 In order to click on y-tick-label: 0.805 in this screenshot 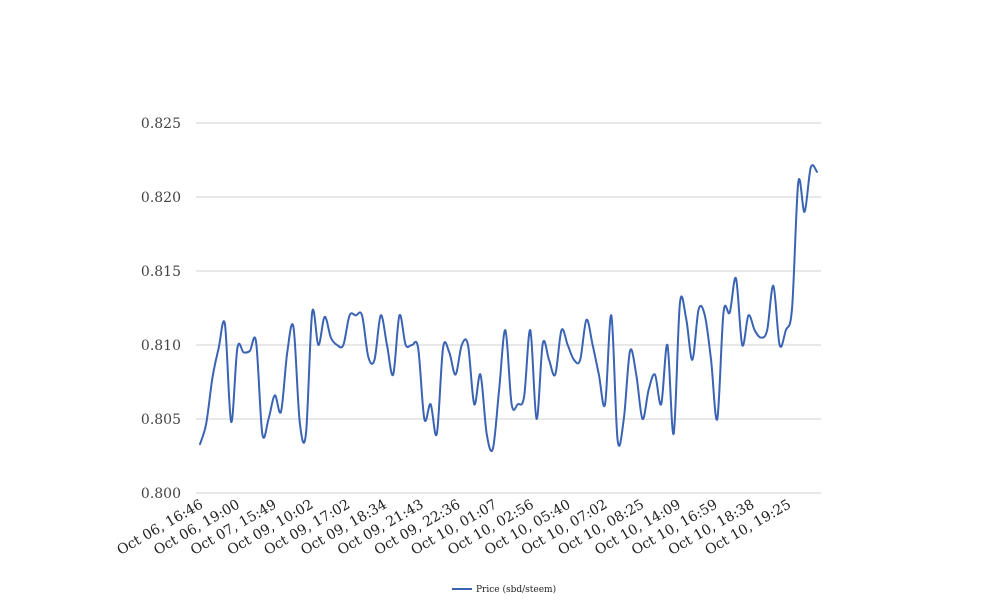, I will do `click(161, 420)`.